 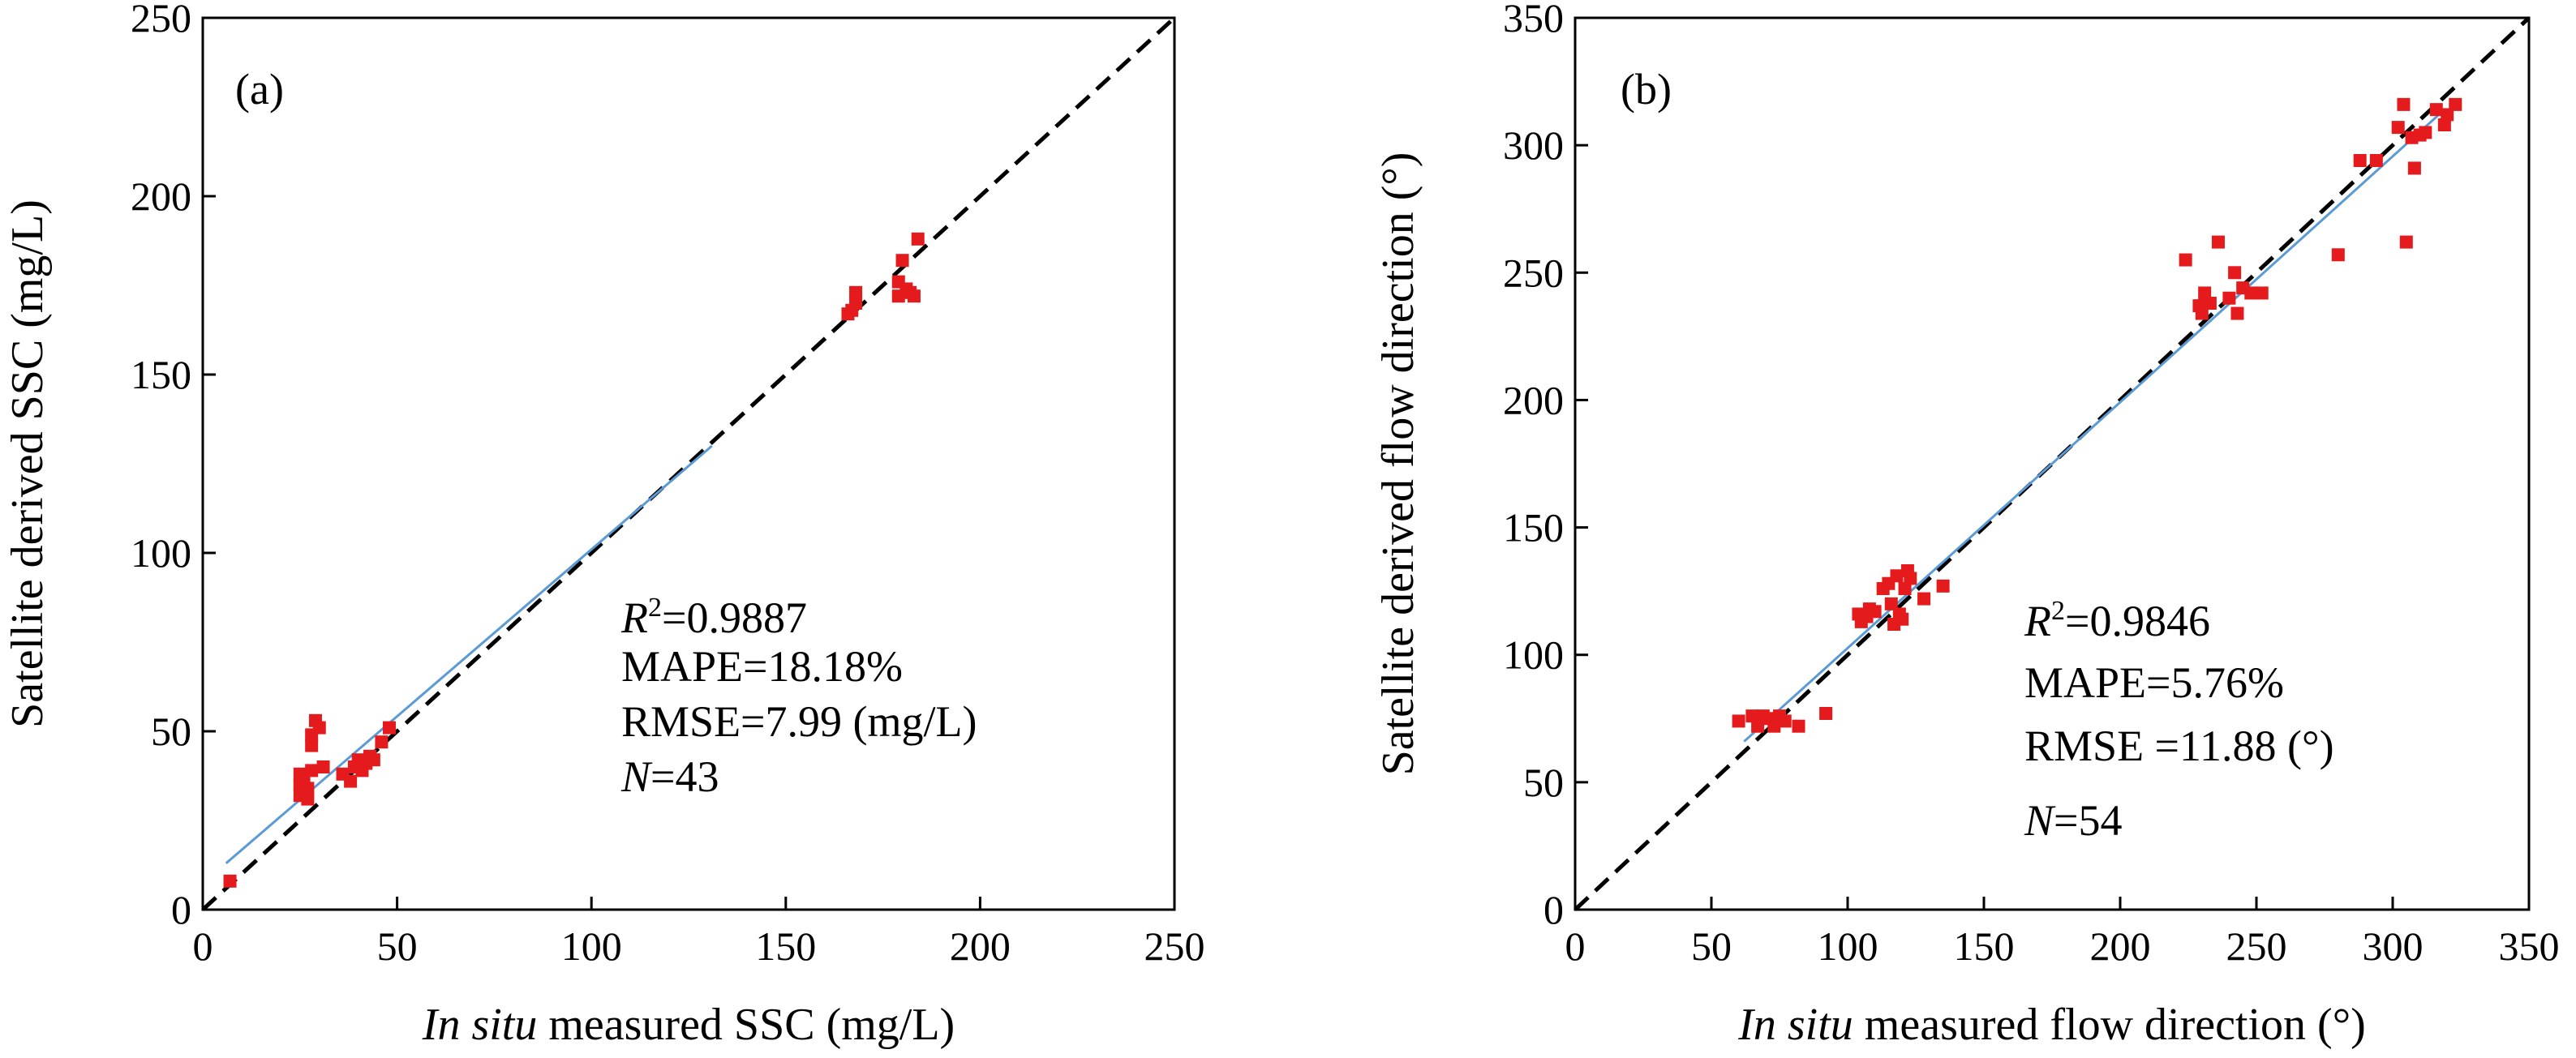 I want to click on panel-a-y-axis-title: Satellite derived SSC (mg/L), so click(x=27, y=463).